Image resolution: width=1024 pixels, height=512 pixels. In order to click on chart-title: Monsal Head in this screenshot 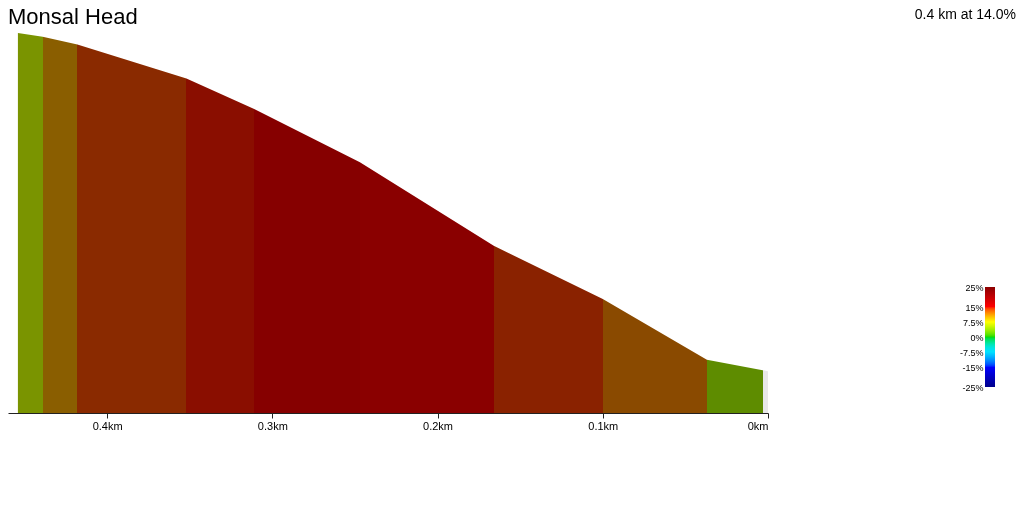, I will do `click(73, 16)`.